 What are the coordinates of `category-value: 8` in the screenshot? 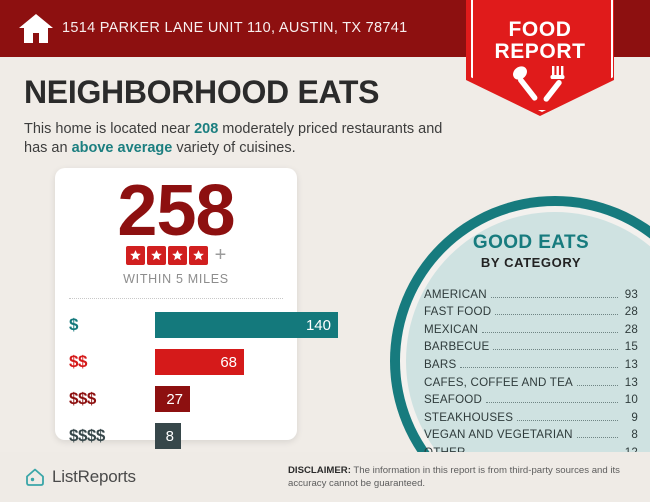 It's located at (634, 435).